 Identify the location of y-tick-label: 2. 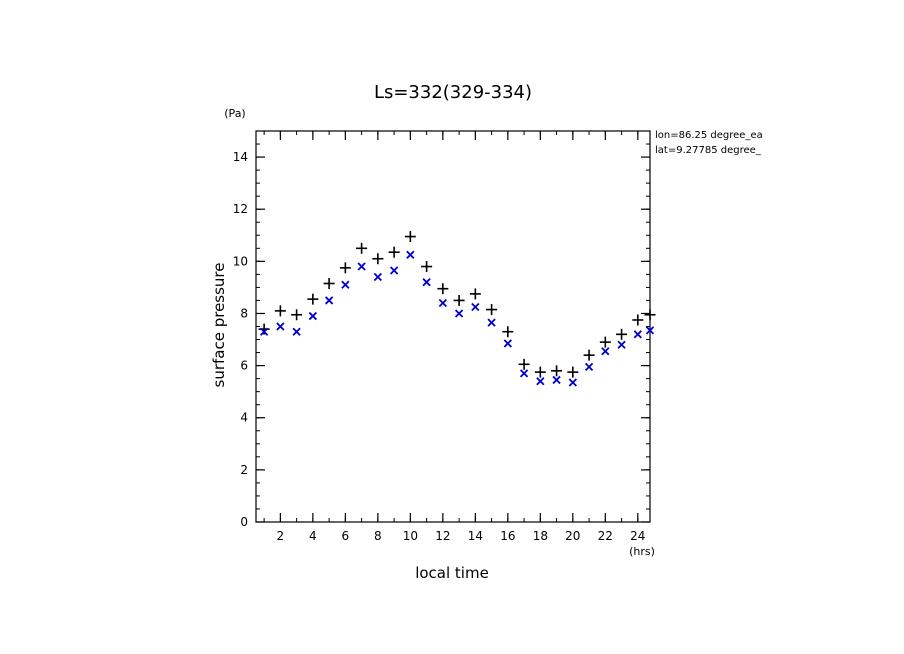
(244, 470).